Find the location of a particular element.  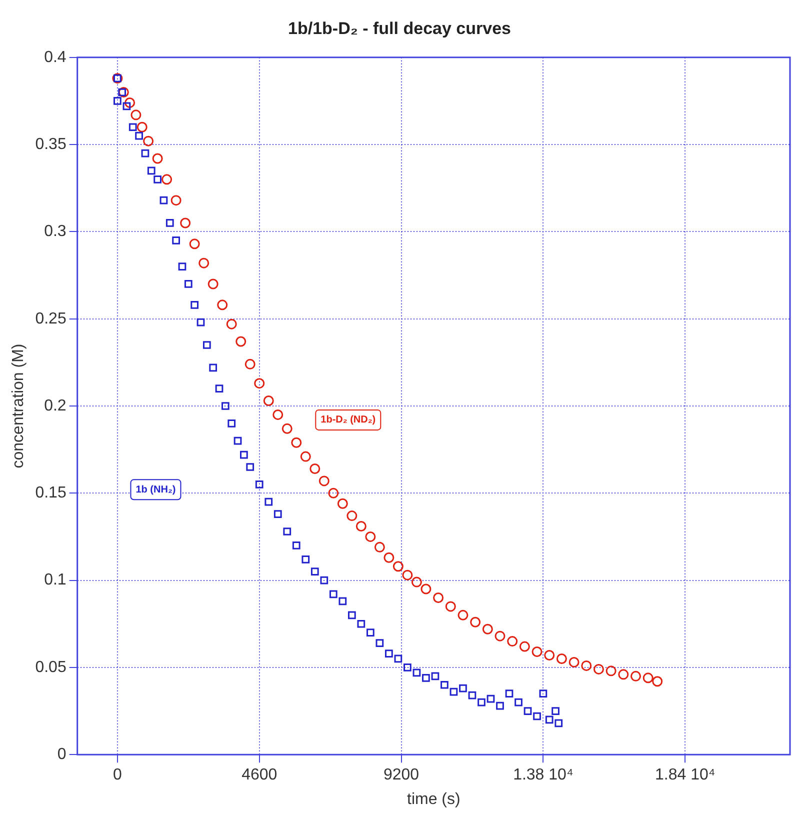

x-tick-label: 0 is located at coordinates (117, 775).